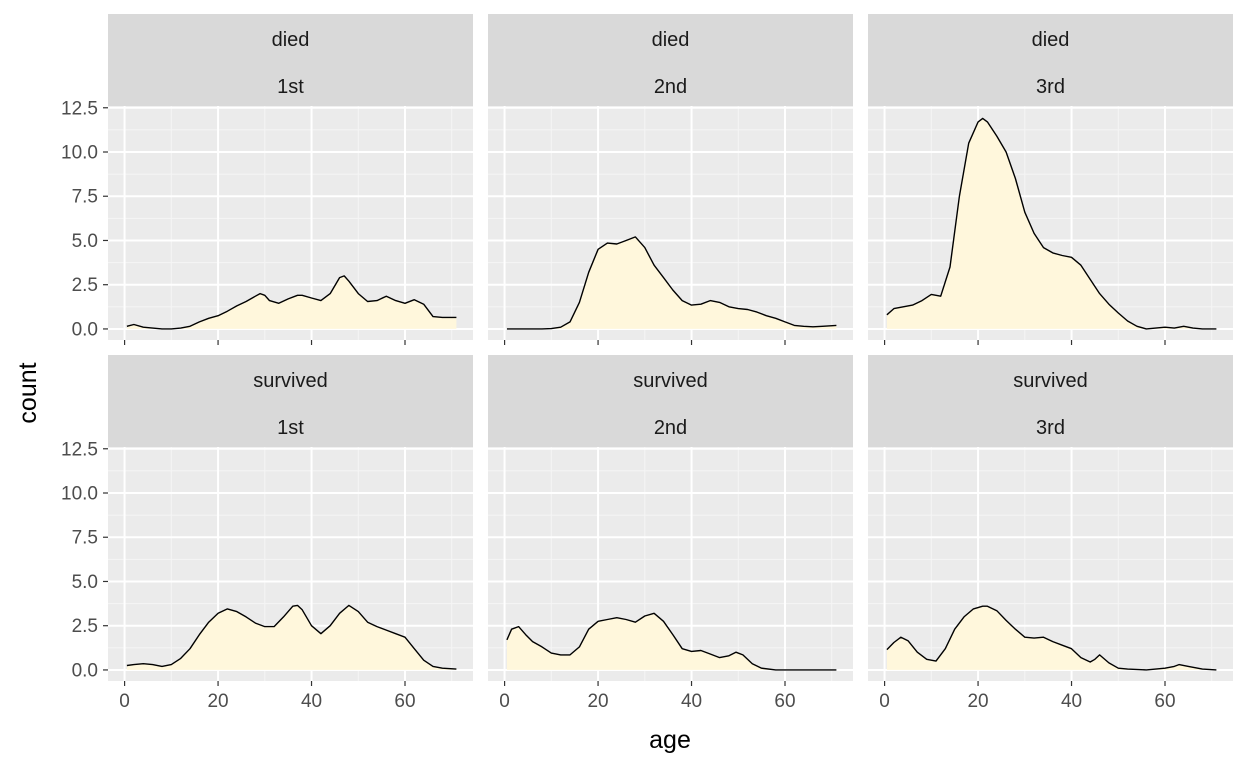  Describe the element at coordinates (290, 518) in the screenshot. I see `panel-survived-1st: survived 1st` at that location.